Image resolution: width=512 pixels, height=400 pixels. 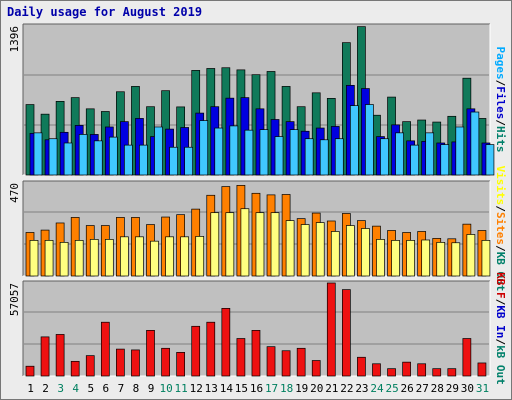 I want to click on legend-part: kB Out, so click(x=500, y=365).